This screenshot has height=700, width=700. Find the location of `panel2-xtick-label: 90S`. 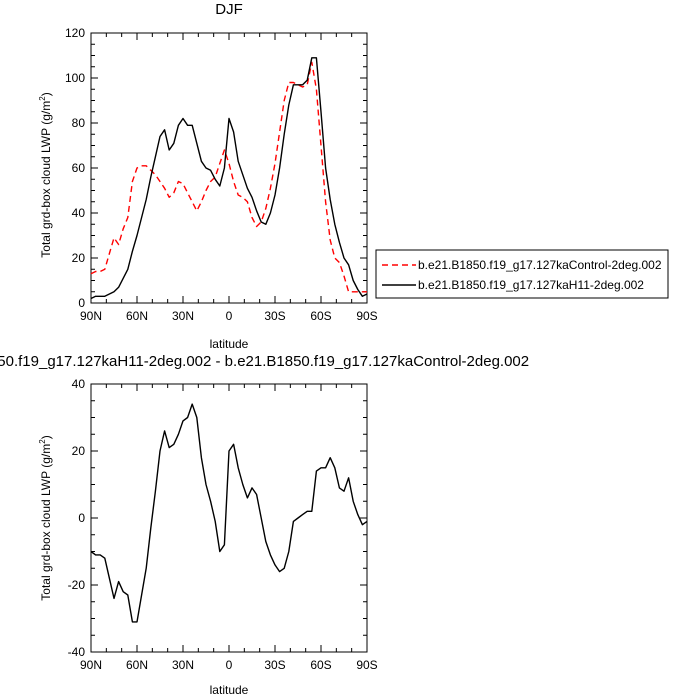

panel2-xtick-label: 90S is located at coordinates (366, 665).